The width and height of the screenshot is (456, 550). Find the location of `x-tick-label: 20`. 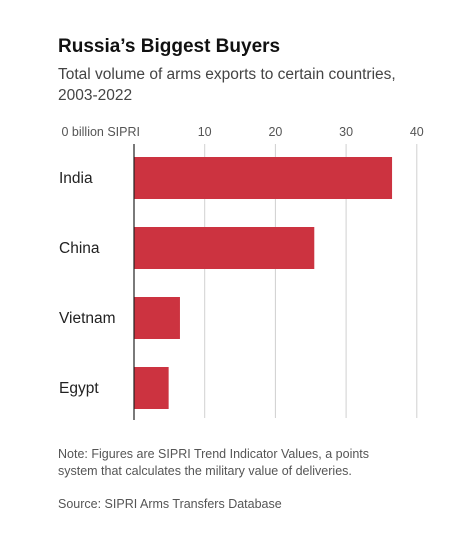

x-tick-label: 20 is located at coordinates (275, 132).